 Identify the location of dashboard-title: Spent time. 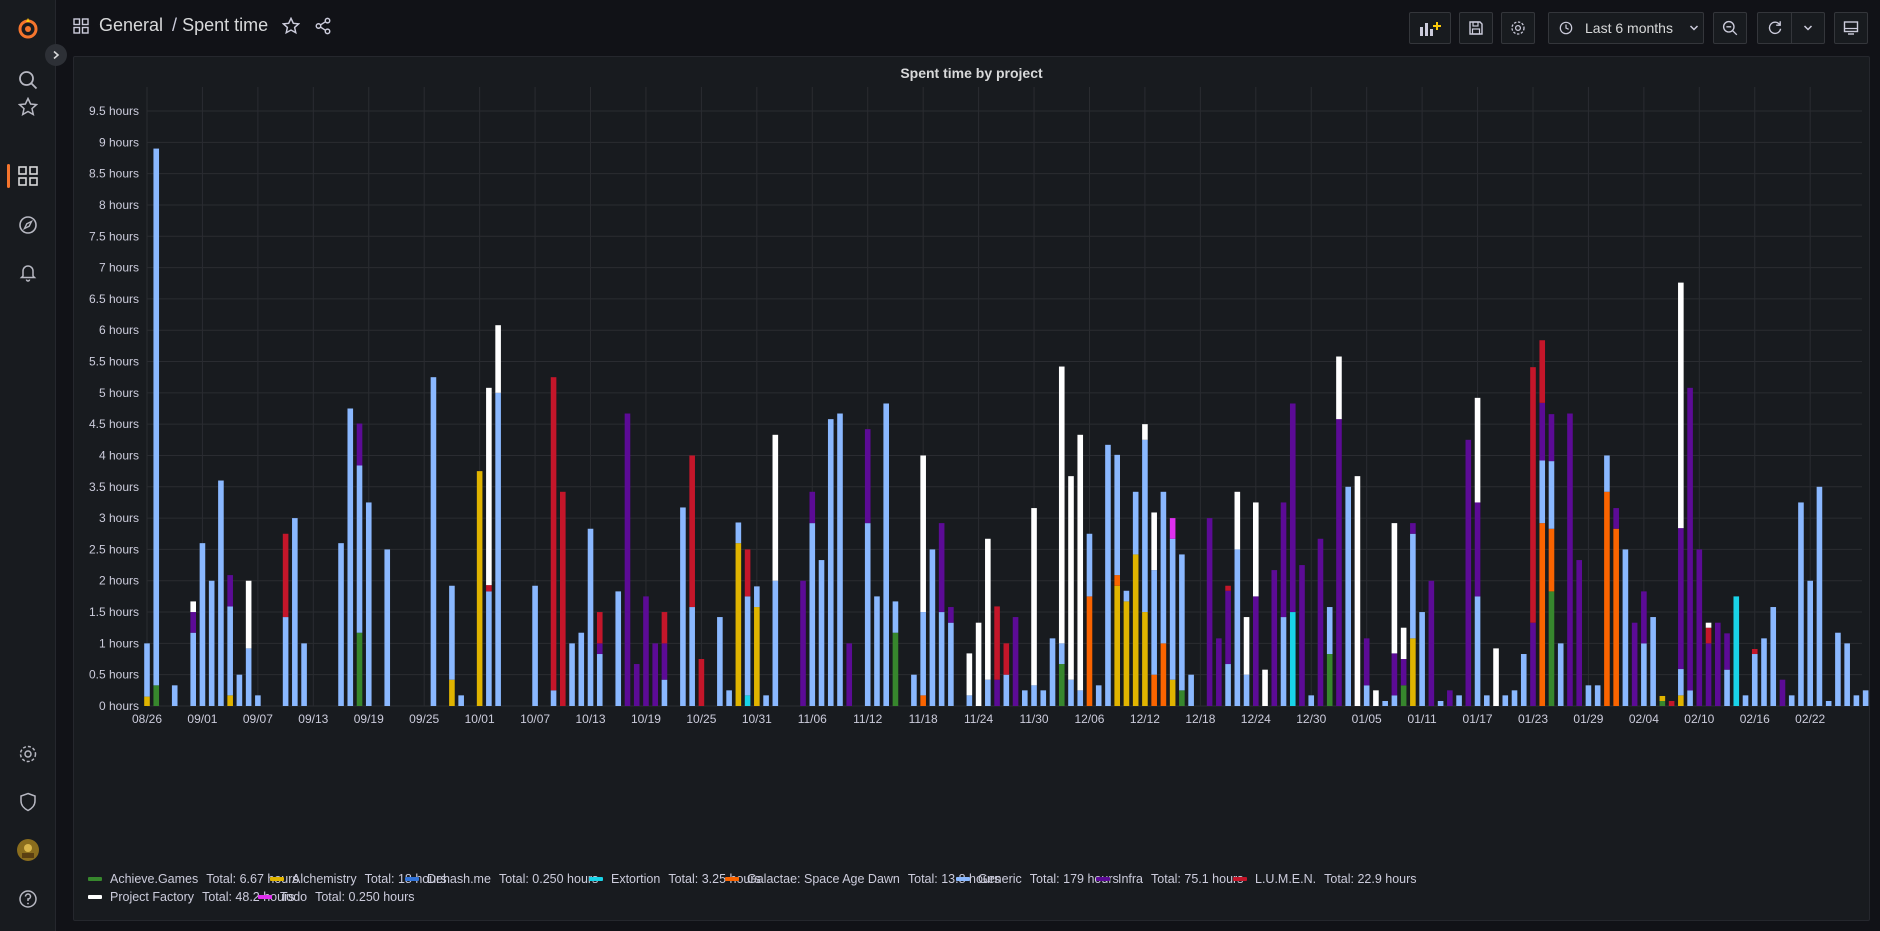
(225, 25).